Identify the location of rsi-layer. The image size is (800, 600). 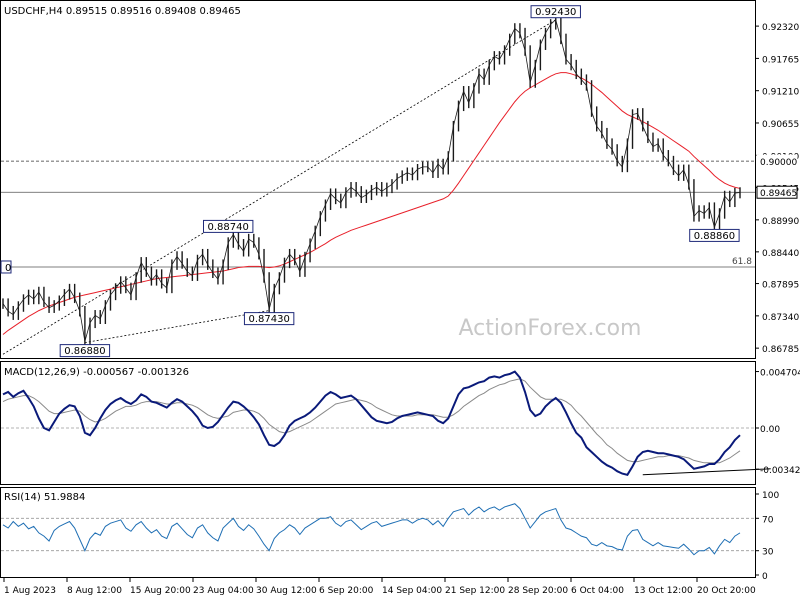
(378, 529).